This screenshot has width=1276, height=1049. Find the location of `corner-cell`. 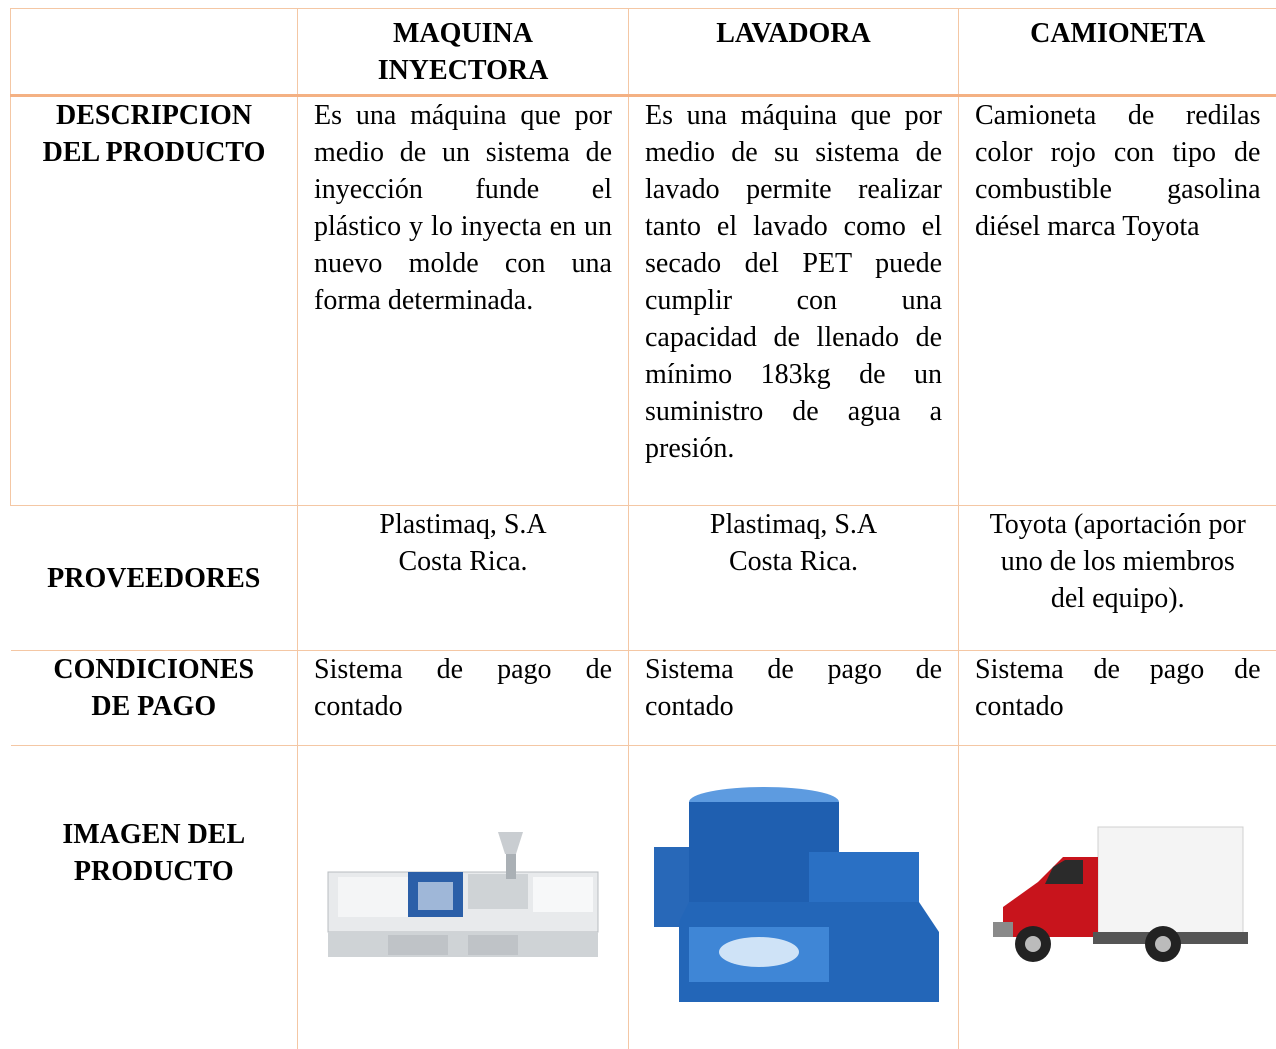

corner-cell is located at coordinates (154, 52).